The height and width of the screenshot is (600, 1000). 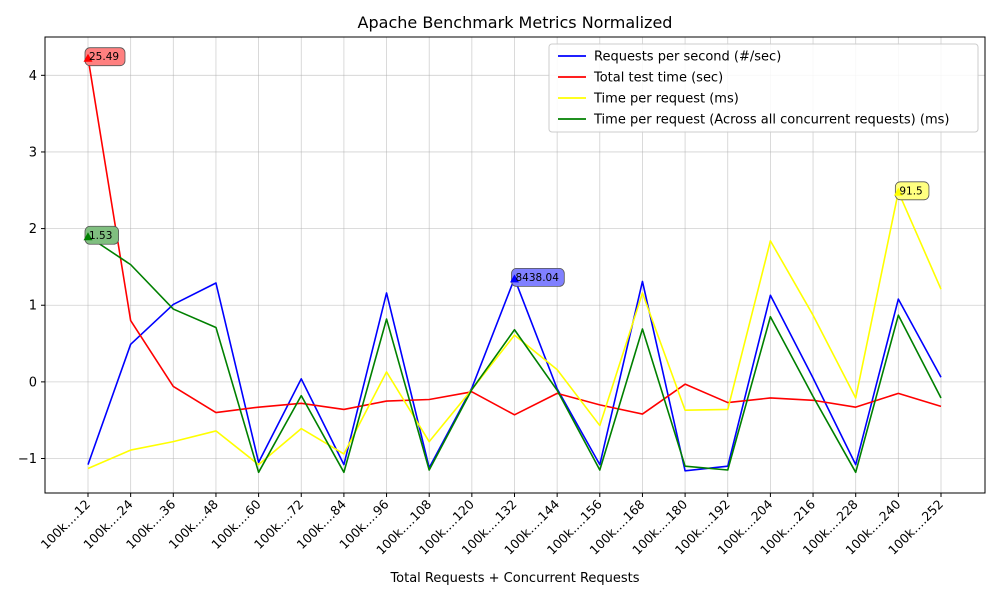 I want to click on y-tick-label: 1, so click(x=33, y=306).